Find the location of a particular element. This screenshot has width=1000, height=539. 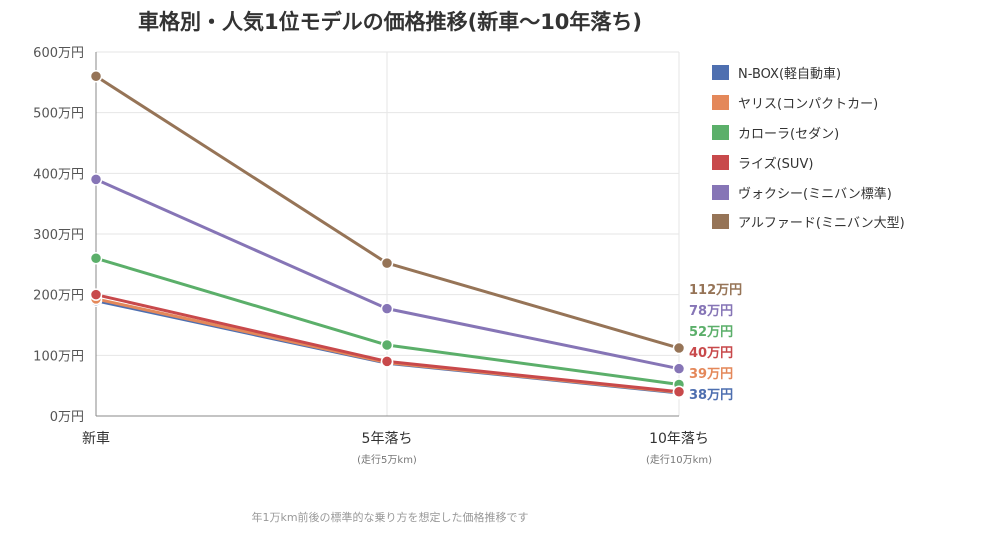

end-value-label: 52万円 is located at coordinates (711, 332).